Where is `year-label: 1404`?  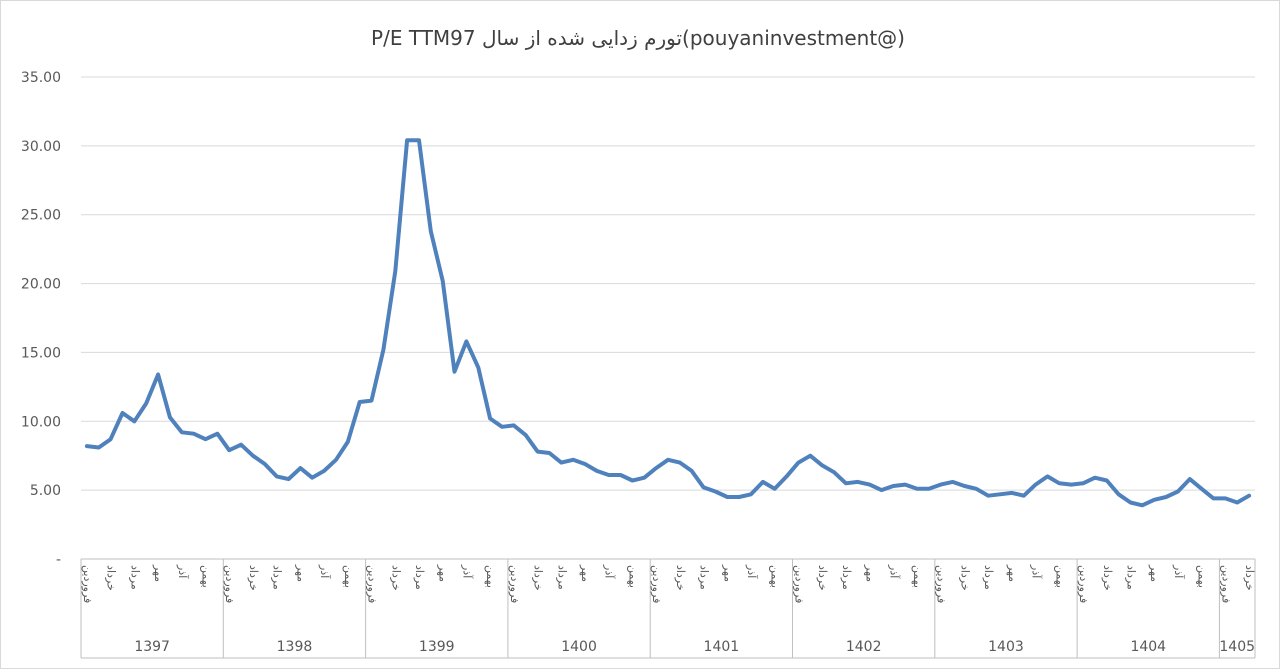 year-label: 1404 is located at coordinates (1148, 647).